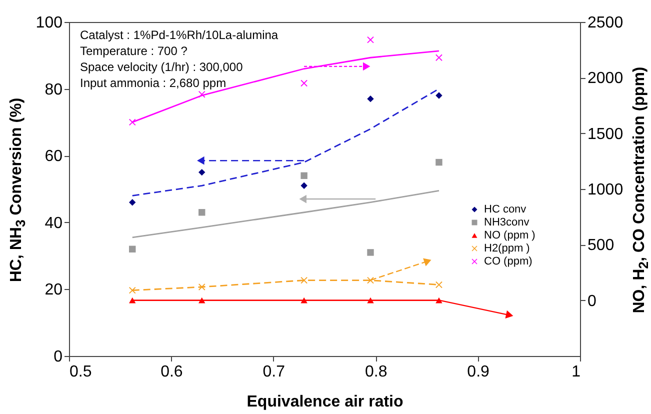 The height and width of the screenshot is (414, 651). Describe the element at coordinates (162, 67) in the screenshot. I see `annotation: Space velocity (1/hr) : 300,000` at that location.